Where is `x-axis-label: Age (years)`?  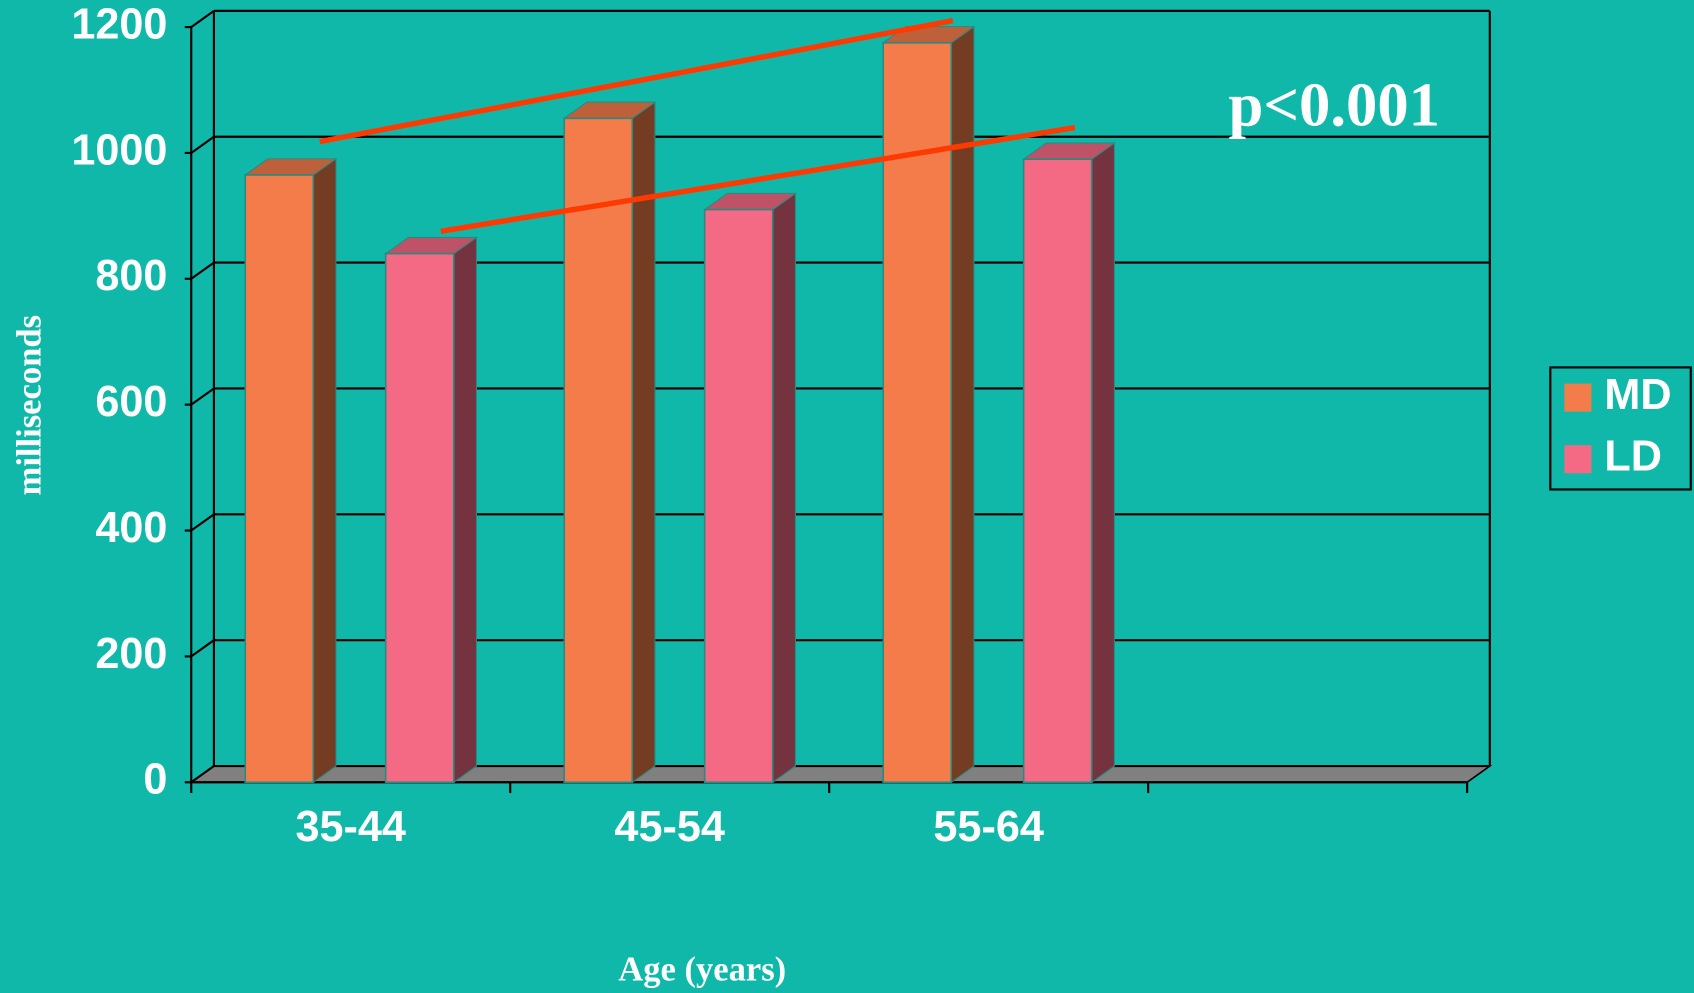 x-axis-label: Age (years) is located at coordinates (702, 969).